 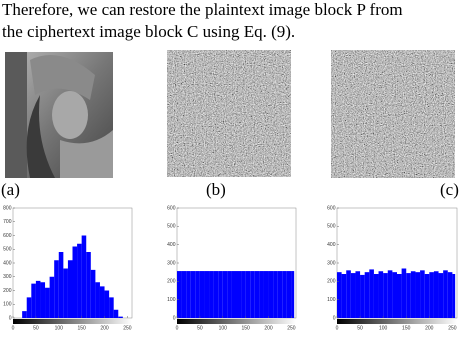 What do you see at coordinates (59, 115) in the screenshot?
I see `image-a` at bounding box center [59, 115].